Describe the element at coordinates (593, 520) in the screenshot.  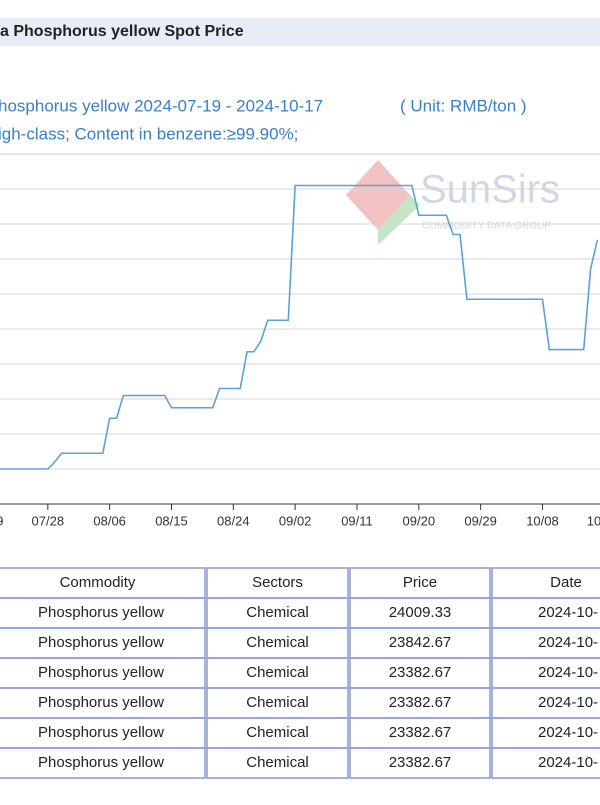
I see `x-tick-label: 10/` at that location.